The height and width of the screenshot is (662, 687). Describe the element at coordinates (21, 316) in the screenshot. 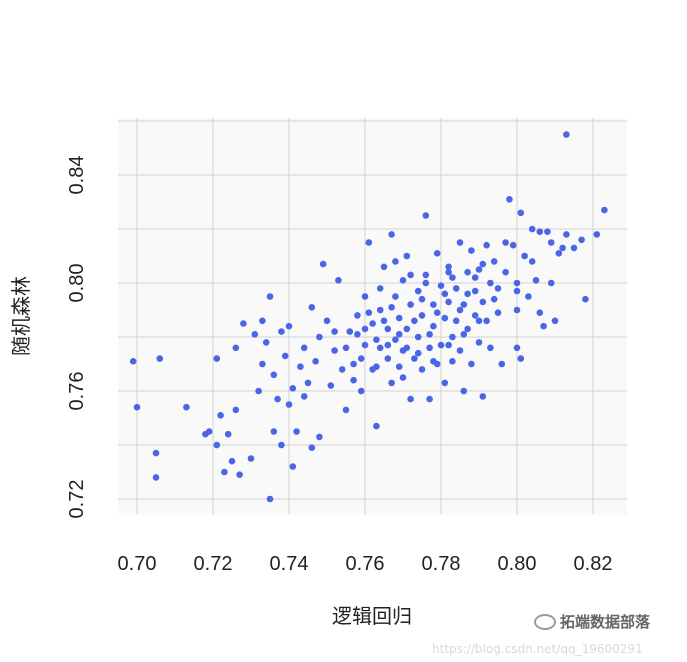

I see `y-axis-label: 随机森林` at that location.